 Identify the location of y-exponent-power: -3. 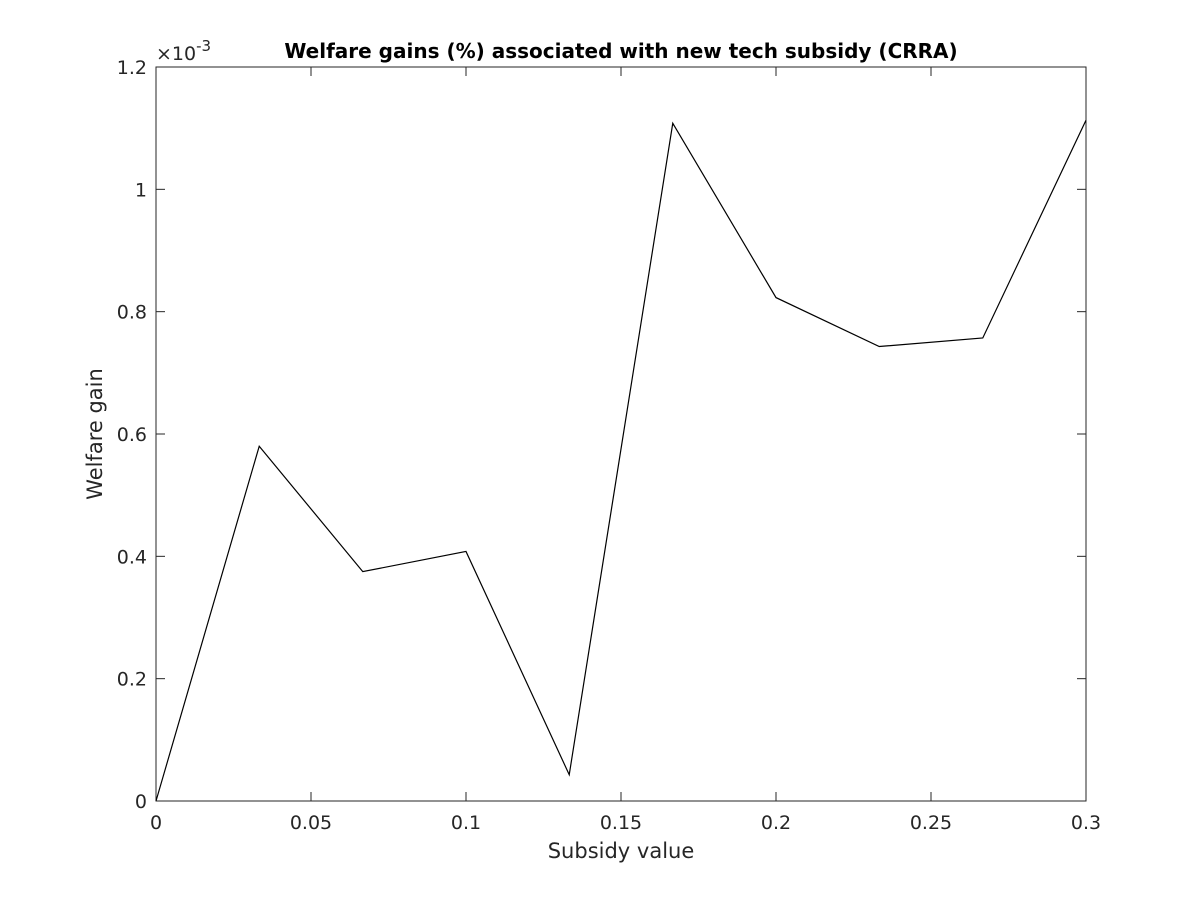
(203, 46).